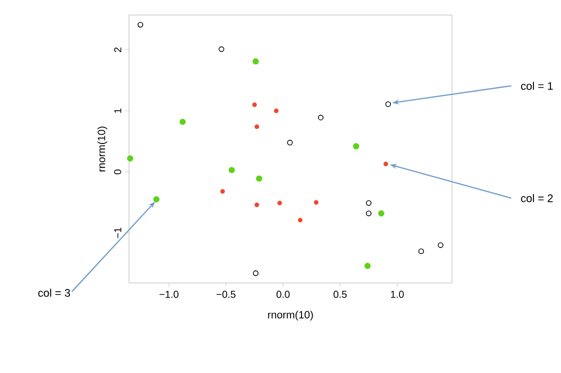 Image resolution: width=561 pixels, height=373 pixels. Describe the element at coordinates (290, 315) in the screenshot. I see `x-axis-title: rnorm(10)` at that location.